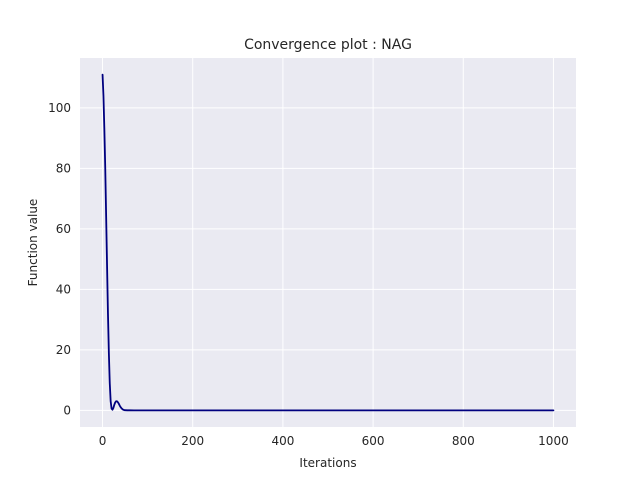  I want to click on x-axis-label: Iterations, so click(327, 463).